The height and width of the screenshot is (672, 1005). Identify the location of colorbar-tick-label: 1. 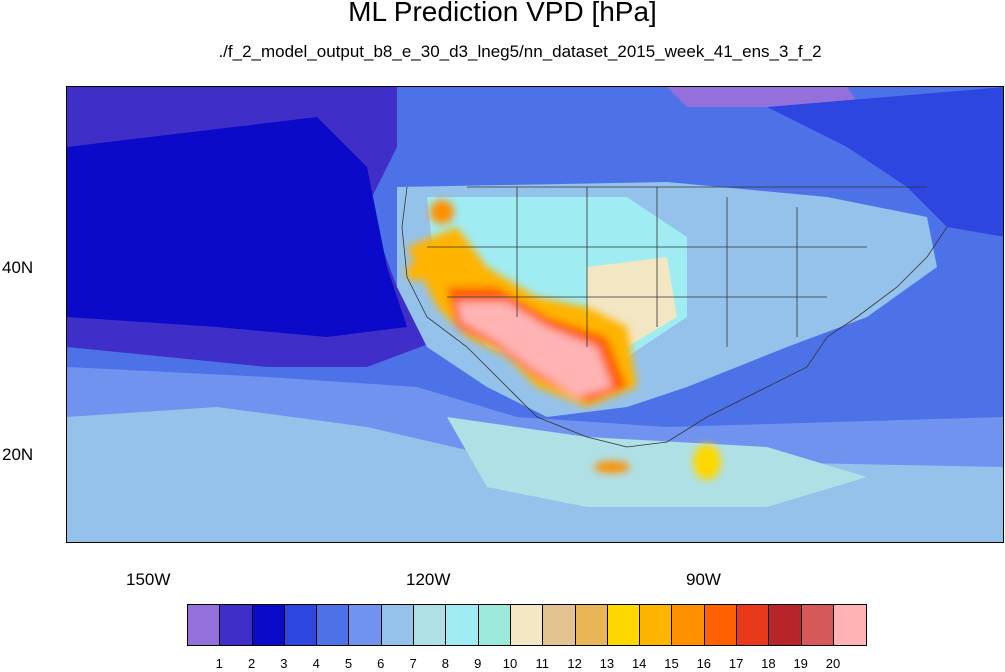
(219, 663).